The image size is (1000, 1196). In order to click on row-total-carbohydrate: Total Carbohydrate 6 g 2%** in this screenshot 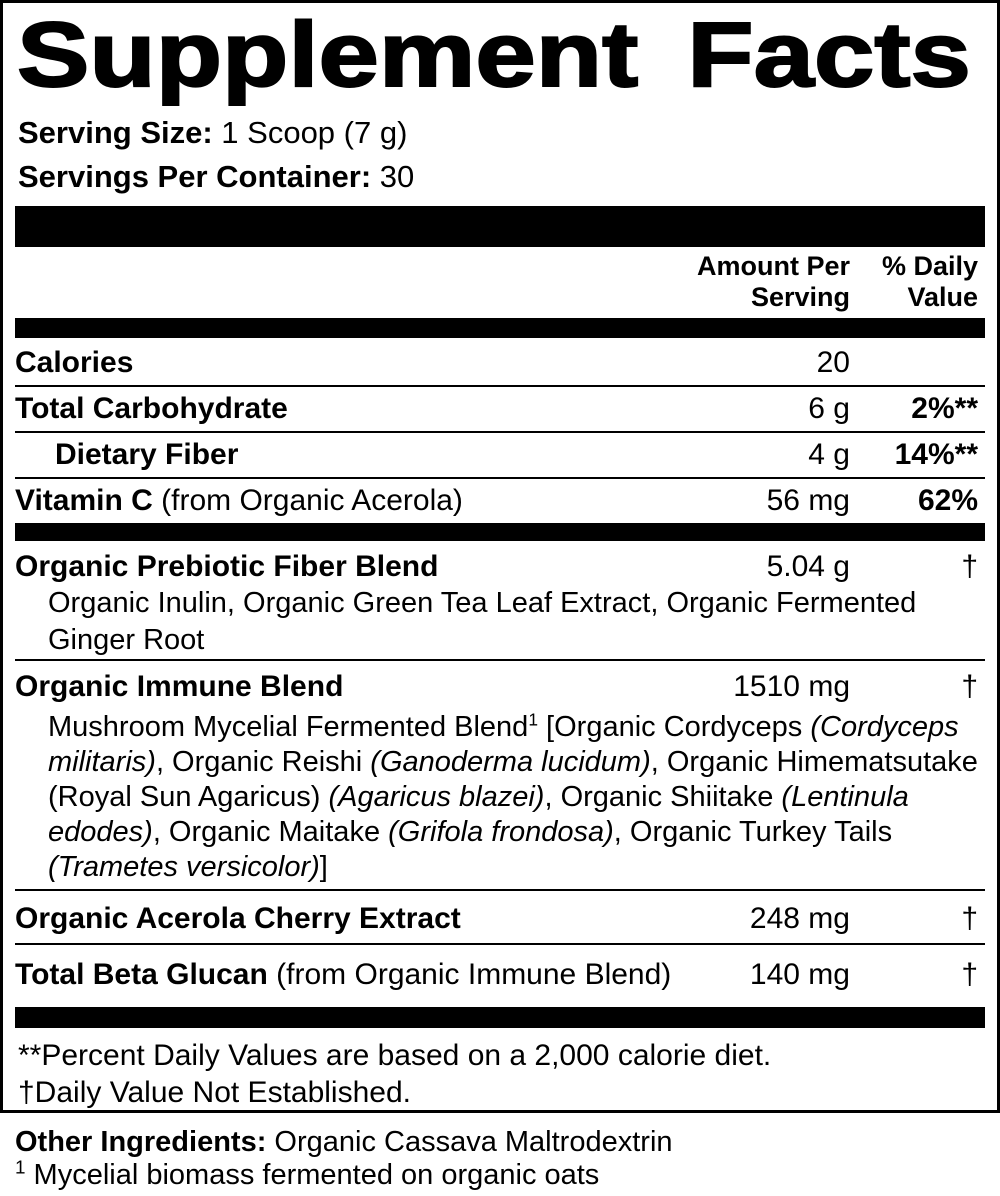, I will do `click(500, 410)`.